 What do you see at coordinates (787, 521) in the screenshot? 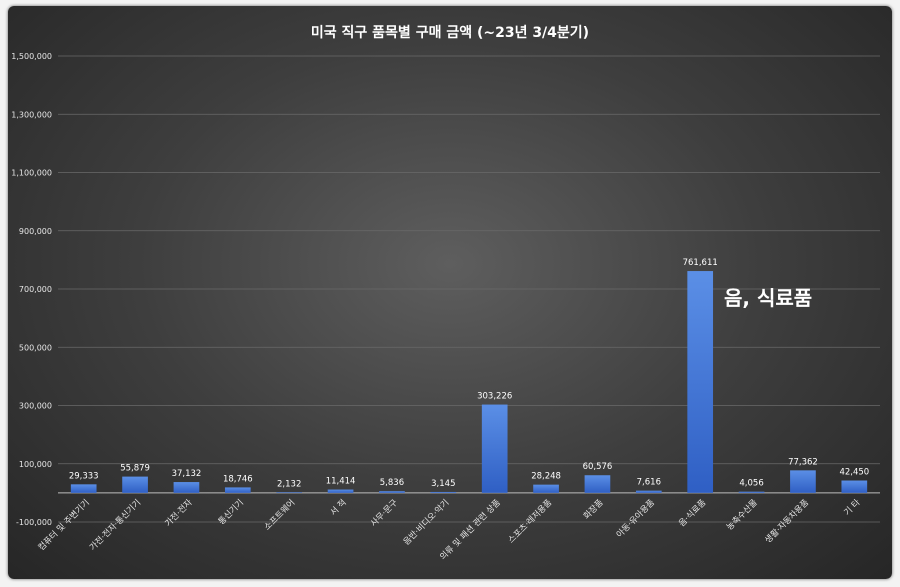
I see `x-tick-label: 생활·자동차용품` at bounding box center [787, 521].